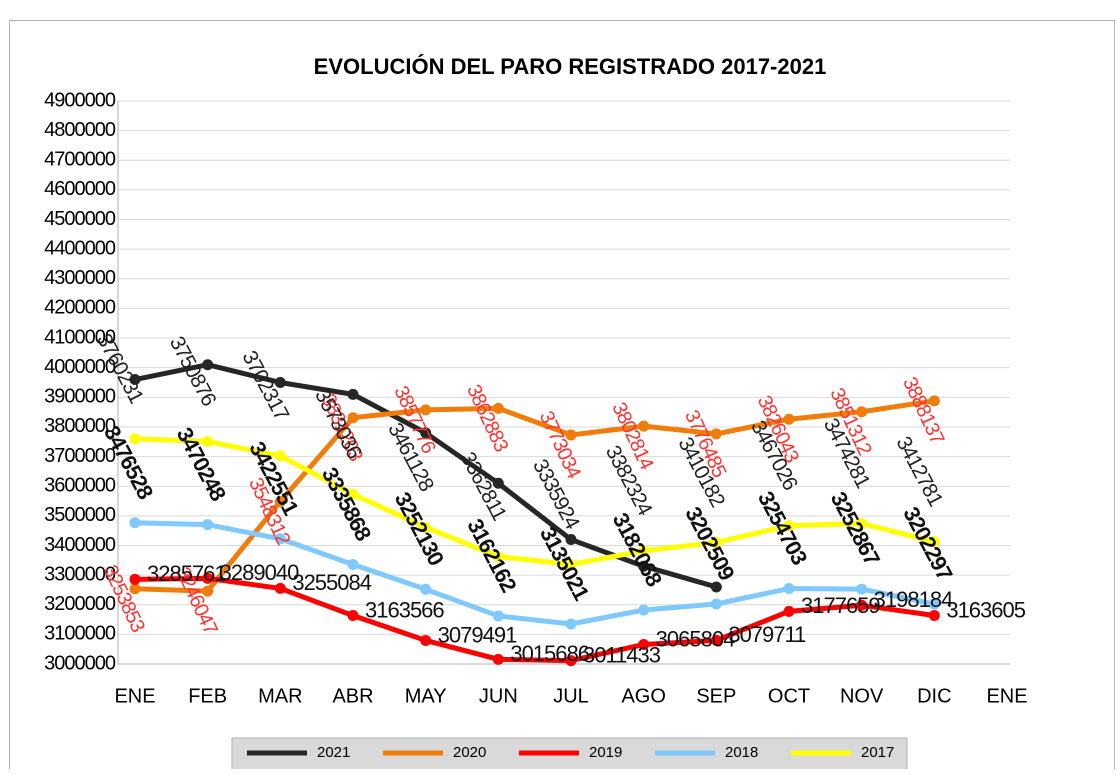 The image size is (1117, 774). I want to click on data-label: 3065804, so click(695, 638).